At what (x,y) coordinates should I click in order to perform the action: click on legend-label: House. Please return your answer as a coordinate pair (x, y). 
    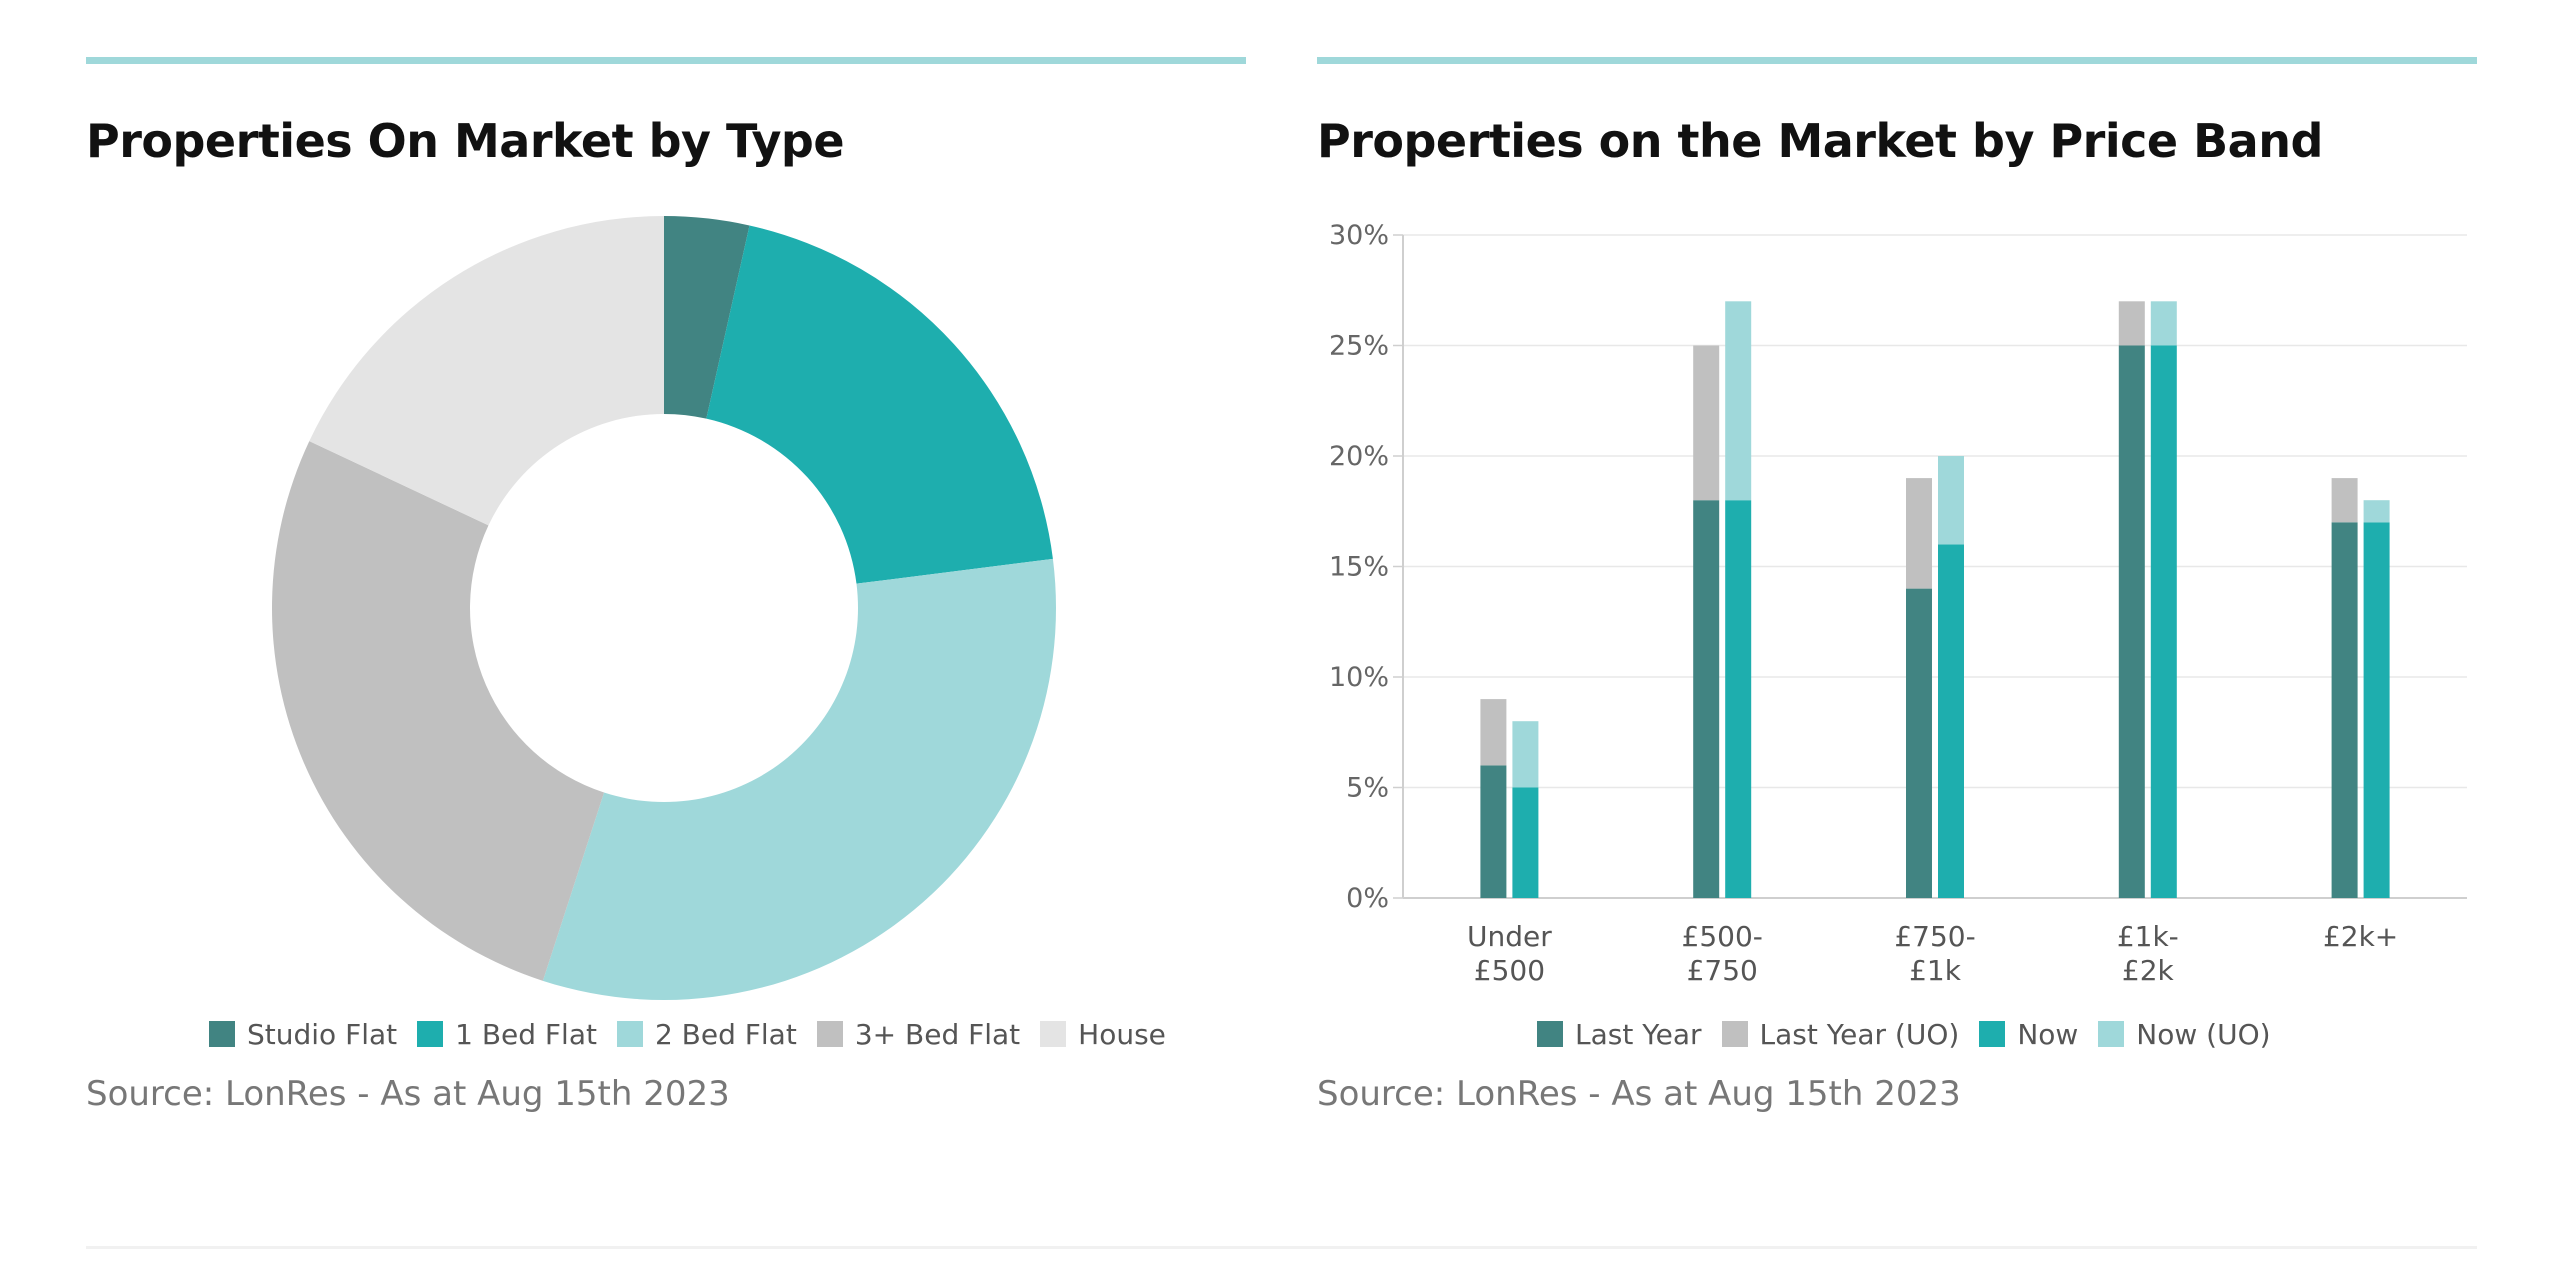
    Looking at the image, I should click on (1122, 1034).